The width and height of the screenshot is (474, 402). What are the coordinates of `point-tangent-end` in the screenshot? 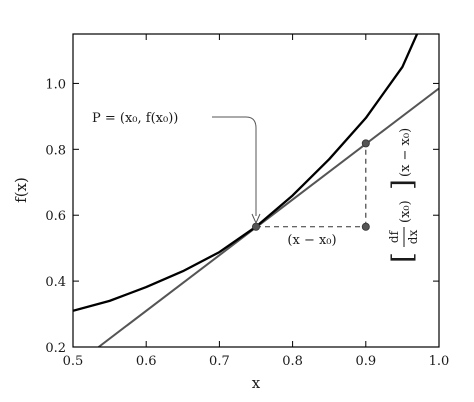 It's located at (365, 143).